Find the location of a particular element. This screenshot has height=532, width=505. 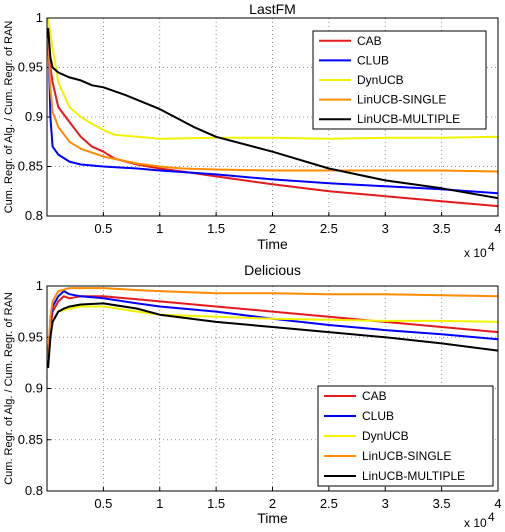

series-line-linucb-multiple is located at coordinates (272, 335).